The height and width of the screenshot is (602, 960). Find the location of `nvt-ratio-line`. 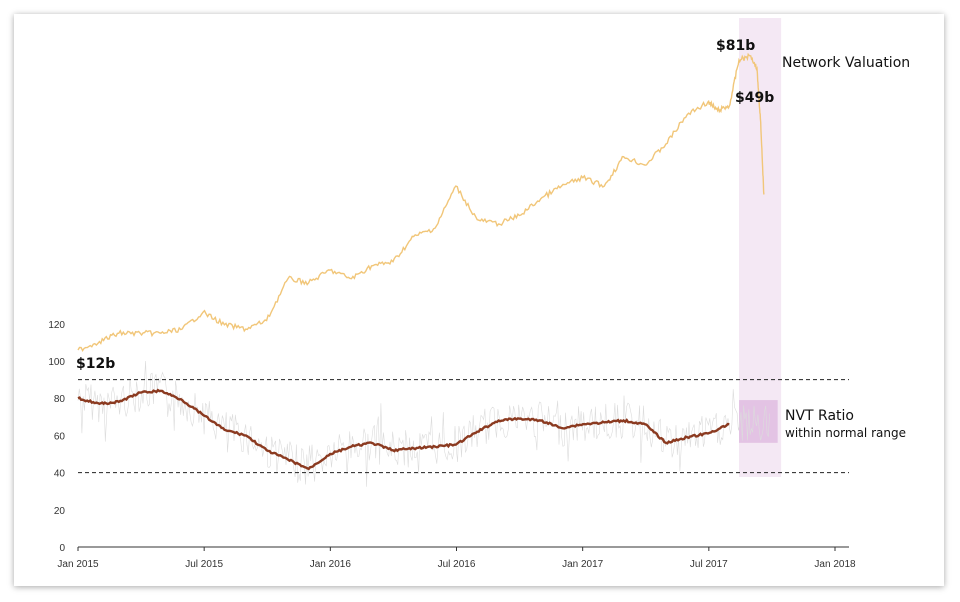

nvt-ratio-line is located at coordinates (403, 429).